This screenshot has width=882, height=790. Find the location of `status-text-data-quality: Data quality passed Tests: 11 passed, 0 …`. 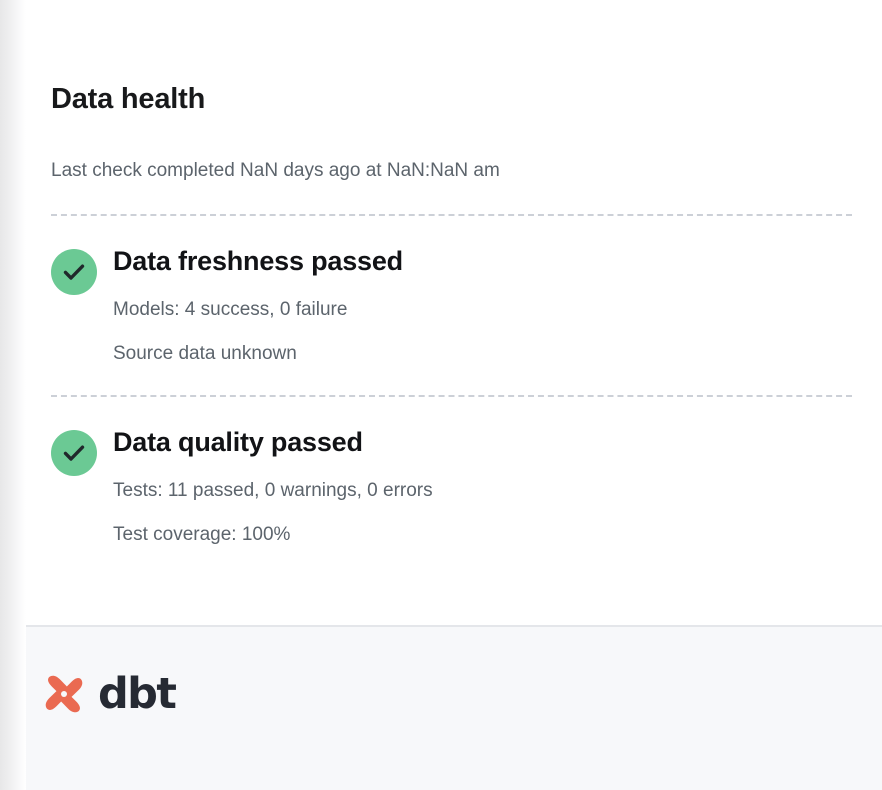

status-text-data-quality: Data quality passed Tests: 11 passed, 0 … is located at coordinates (265, 486).